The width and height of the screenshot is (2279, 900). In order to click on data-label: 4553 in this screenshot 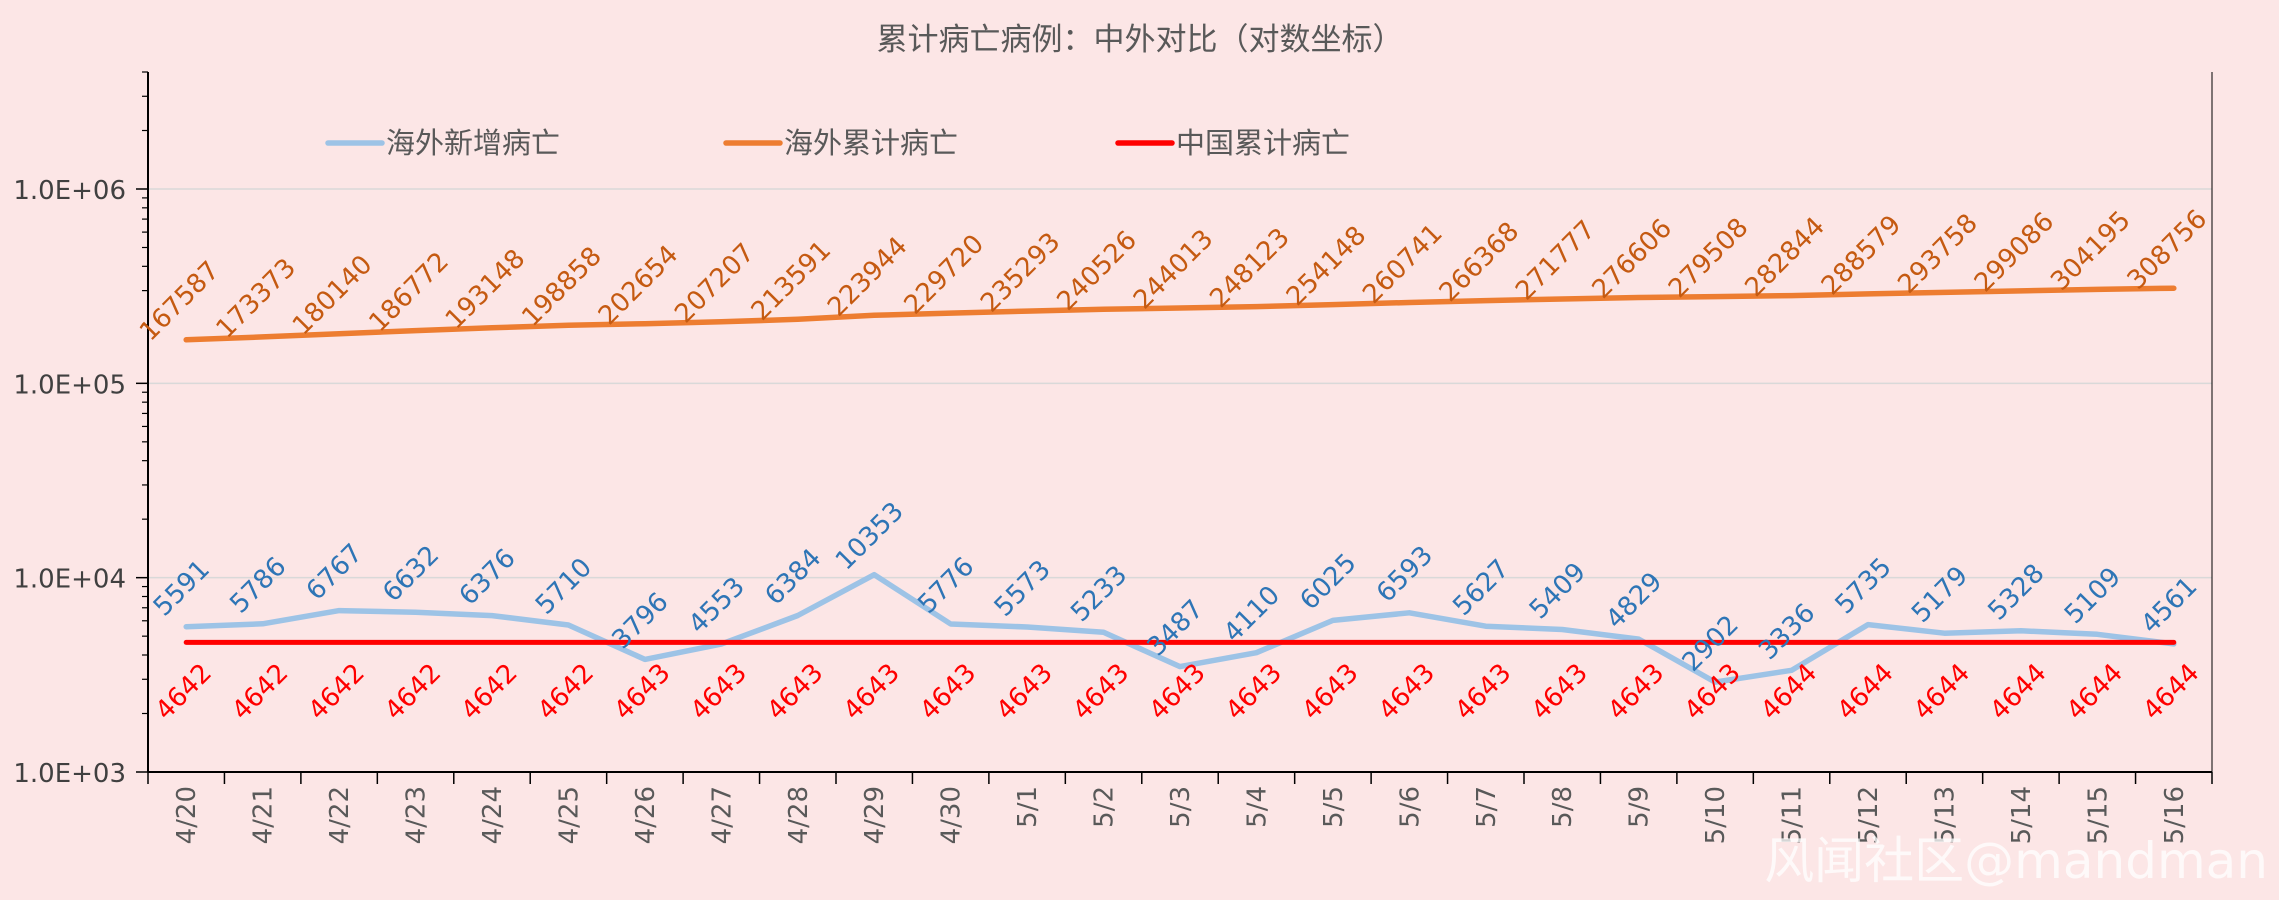, I will do `click(717, 606)`.